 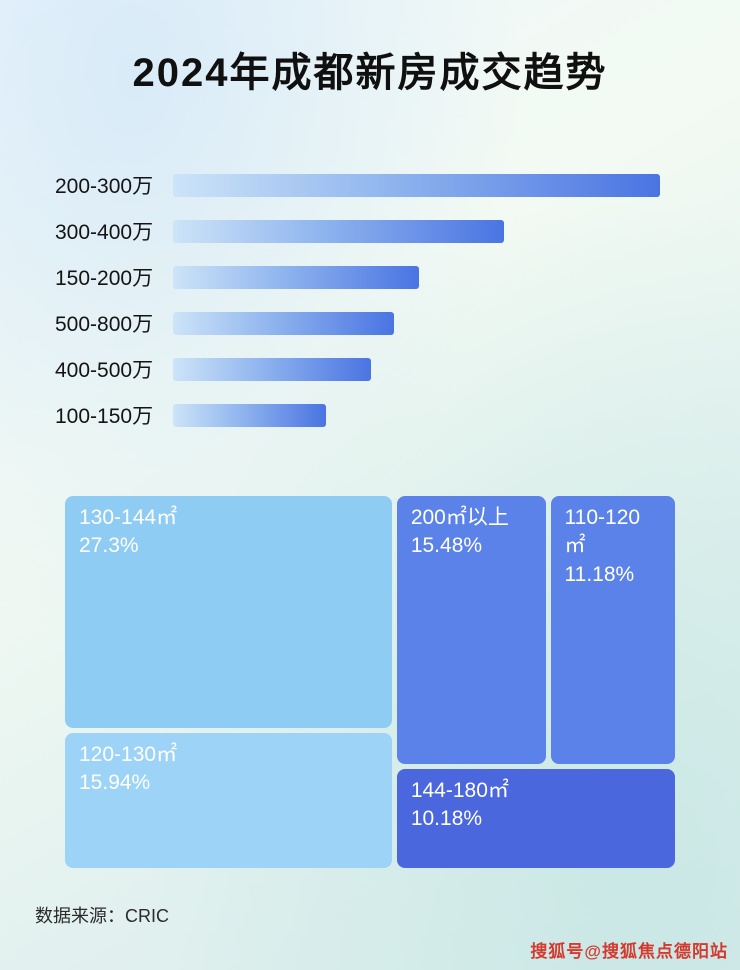 I want to click on treemap-block: 130-144㎡ 27.3%, so click(x=228, y=612).